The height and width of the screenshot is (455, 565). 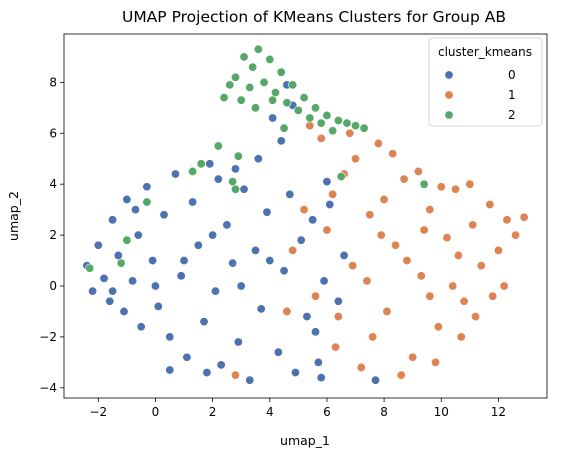 I want to click on legend-title: cluster_kmeans, so click(x=485, y=52).